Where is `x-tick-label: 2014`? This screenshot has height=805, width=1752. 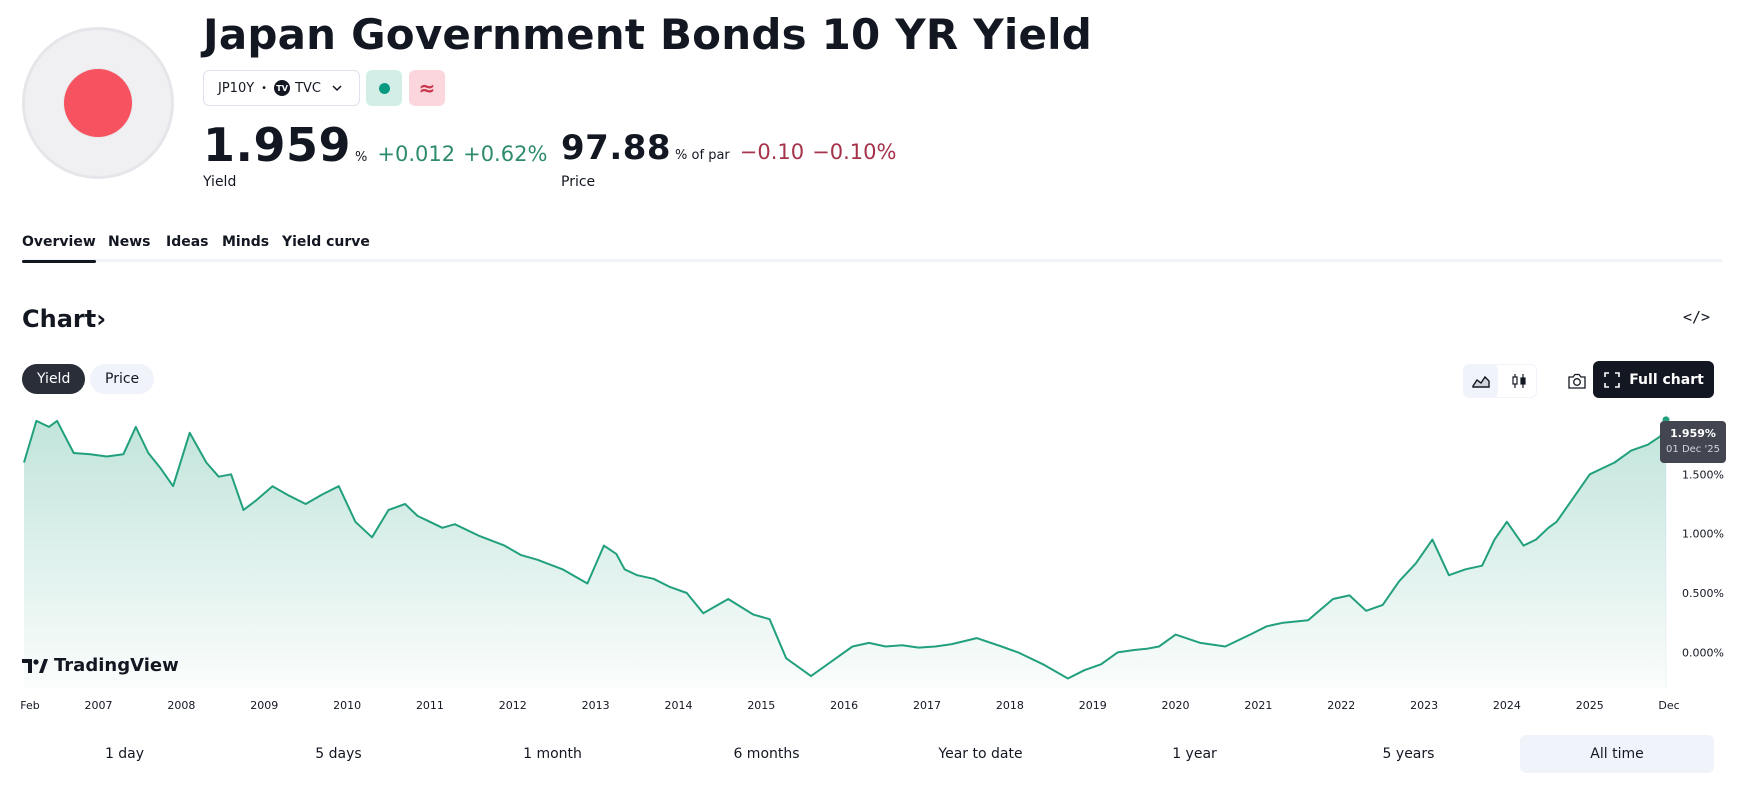 x-tick-label: 2014 is located at coordinates (678, 705).